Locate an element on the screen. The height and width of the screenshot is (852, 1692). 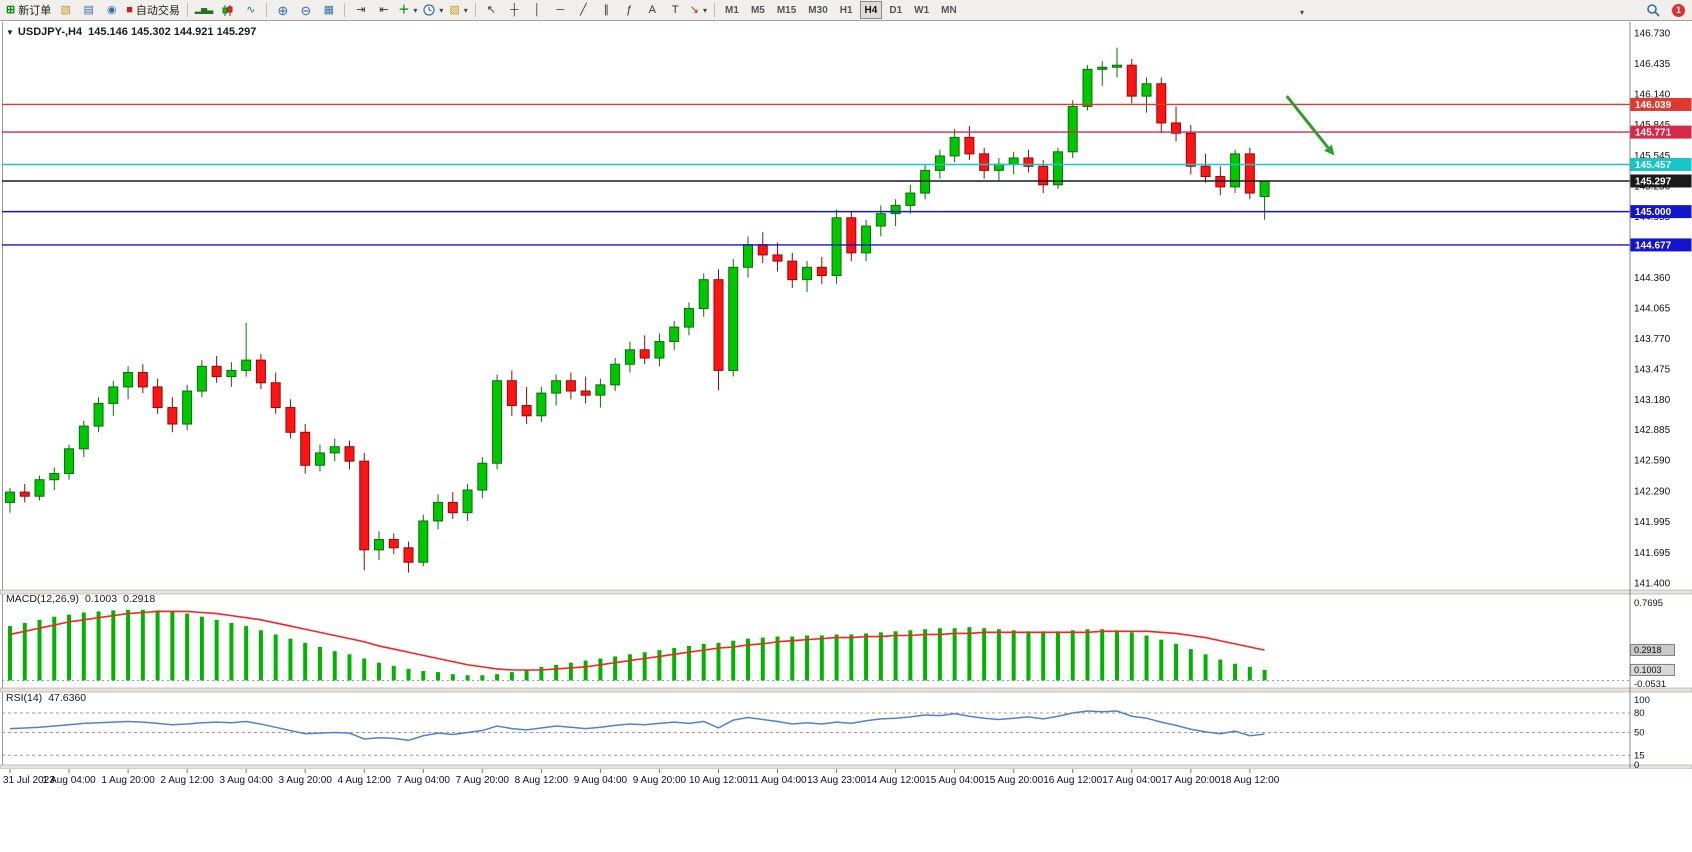
new-chart-button: ▧ is located at coordinates (65, 10).